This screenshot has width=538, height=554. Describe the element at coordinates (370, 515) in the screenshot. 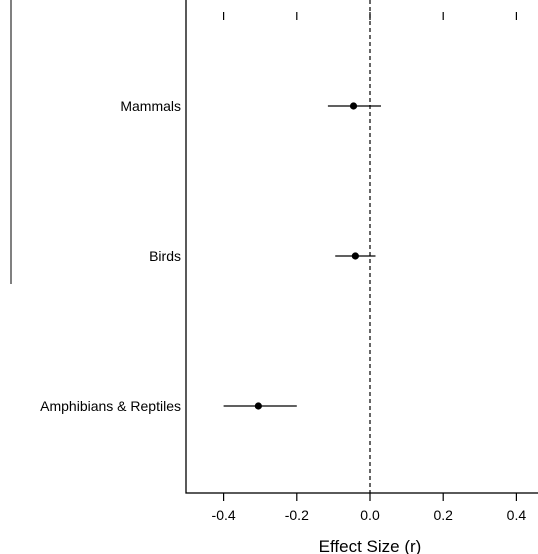

I see `x-tick-label: 0.0` at that location.